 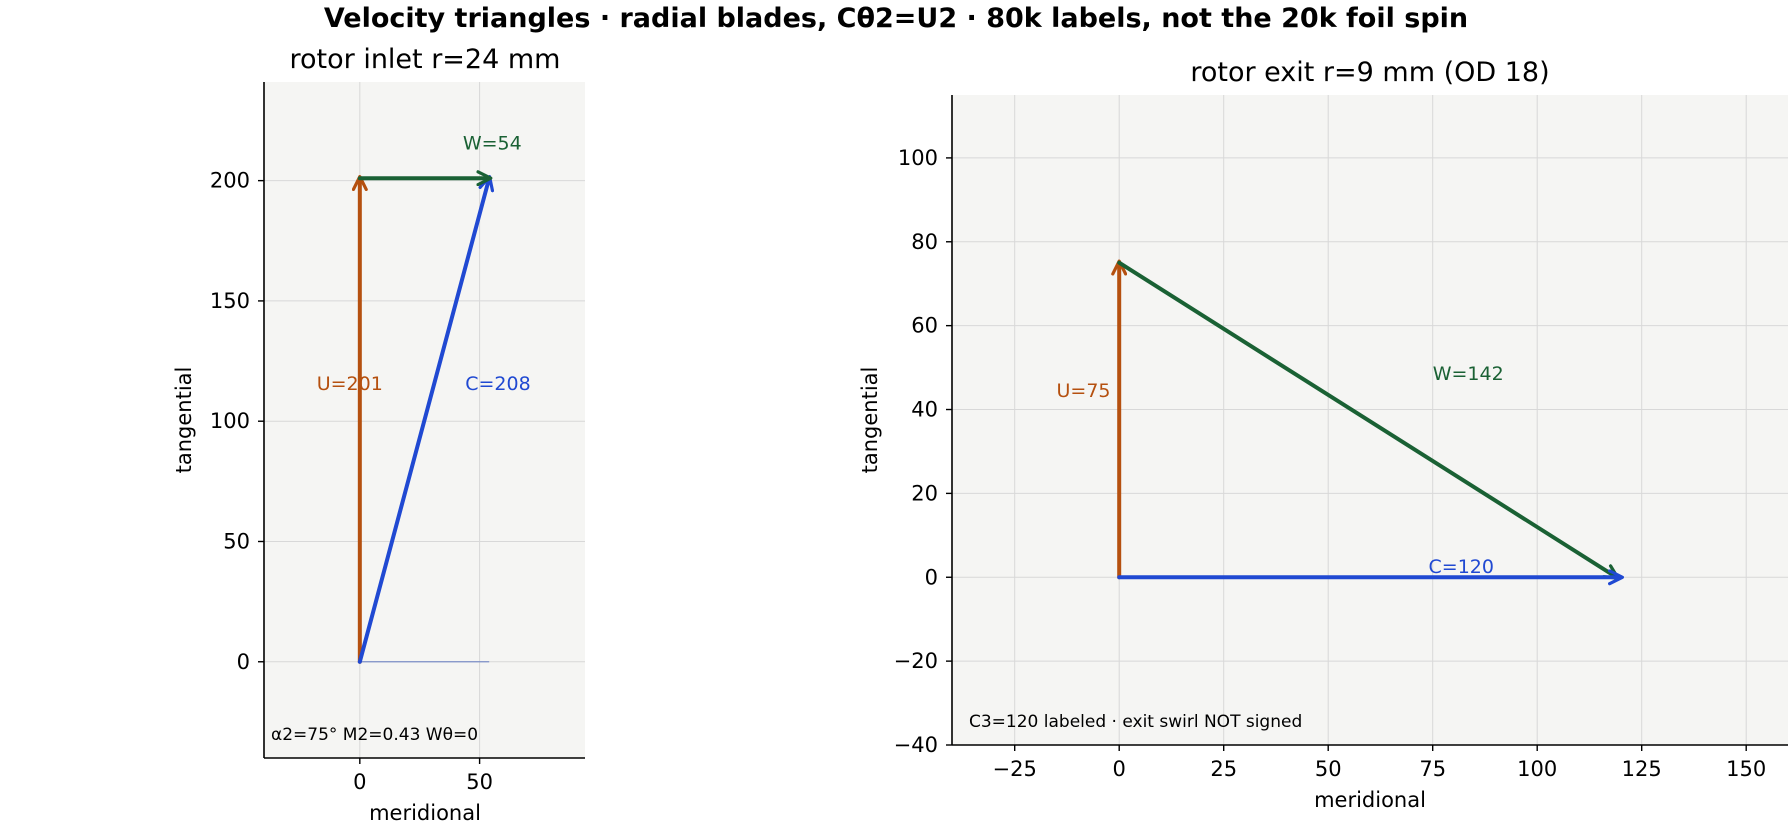 What do you see at coordinates (1135, 722) in the screenshot?
I see `exit-annotation: C3=120 labeled · exit swirl NOT signed` at bounding box center [1135, 722].